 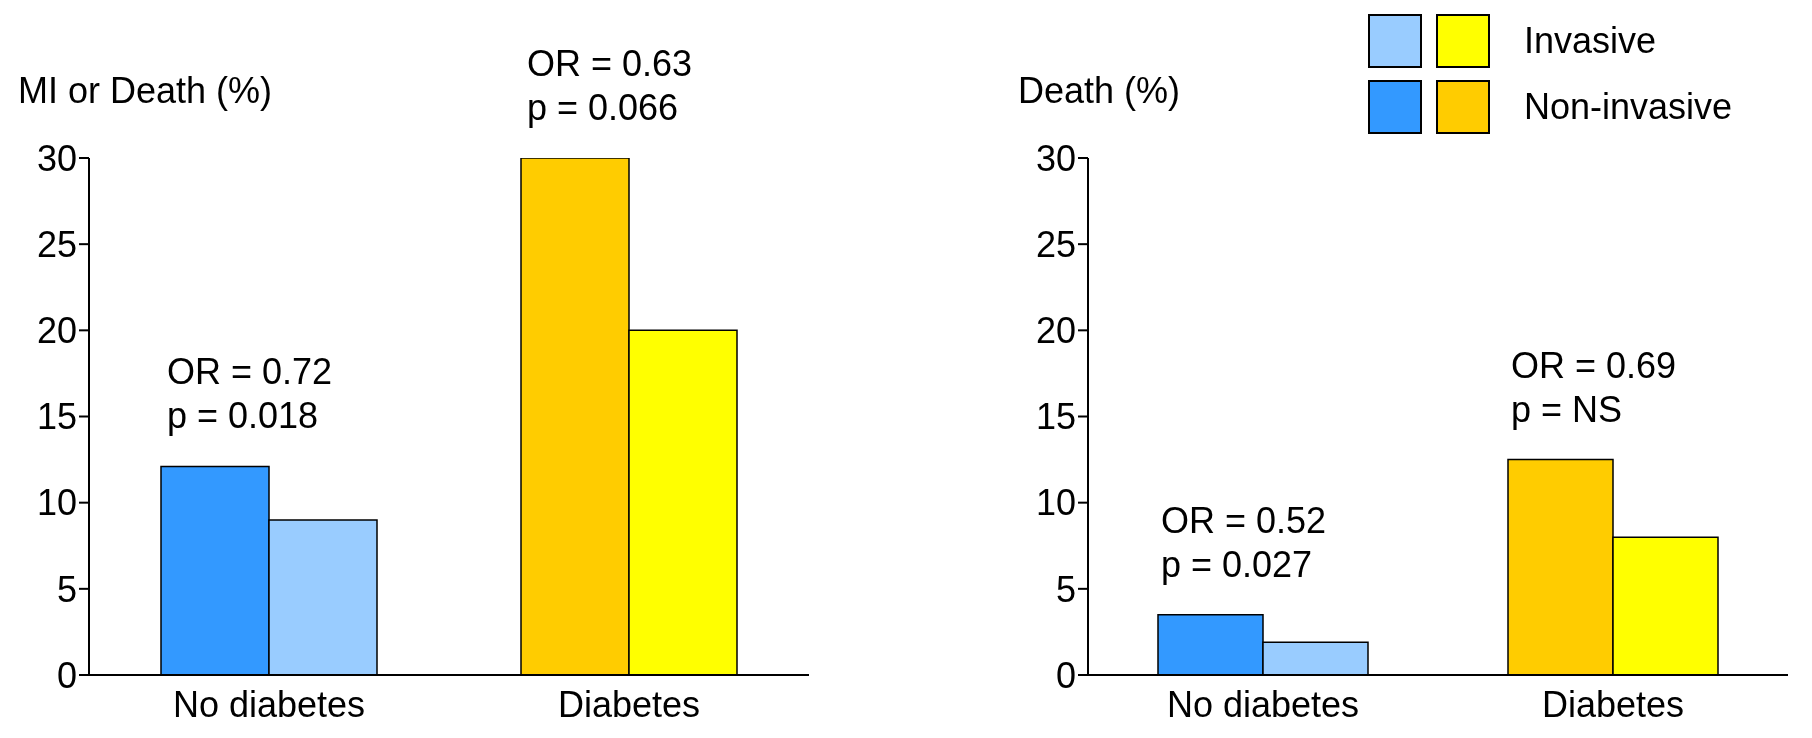 What do you see at coordinates (1591, 41) in the screenshot?
I see `legend-label: Invasive` at bounding box center [1591, 41].